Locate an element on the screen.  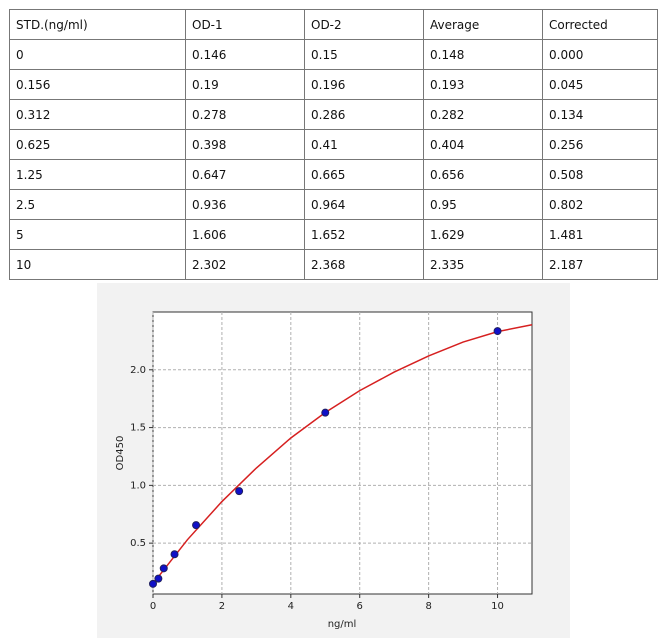
table-cell: 1.652 is located at coordinates (364, 234).